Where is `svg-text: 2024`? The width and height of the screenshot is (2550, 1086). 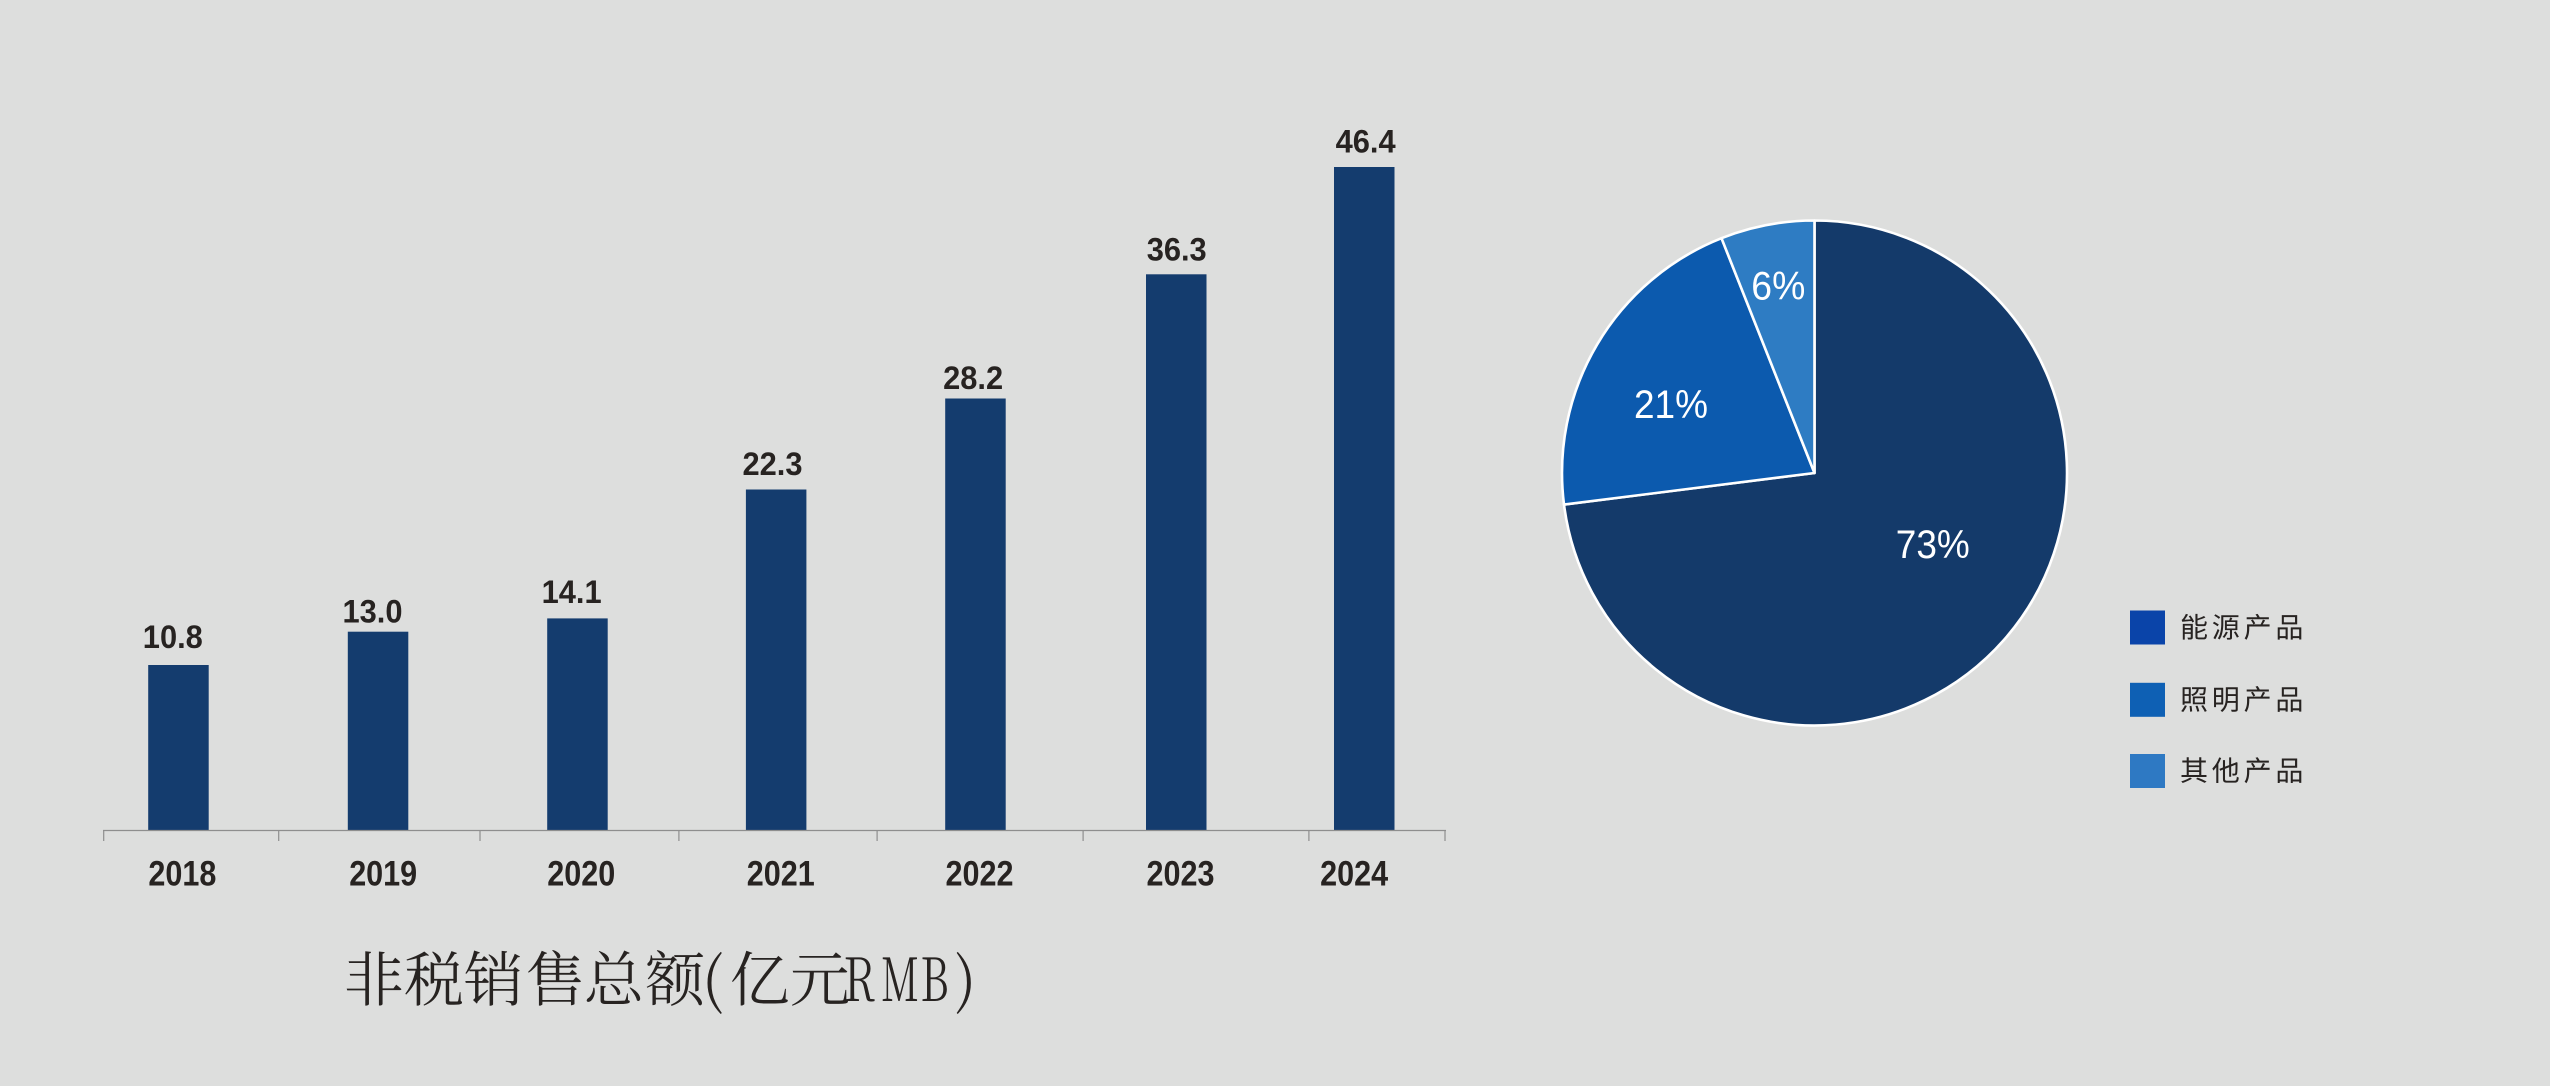 svg-text: 2024 is located at coordinates (1354, 874).